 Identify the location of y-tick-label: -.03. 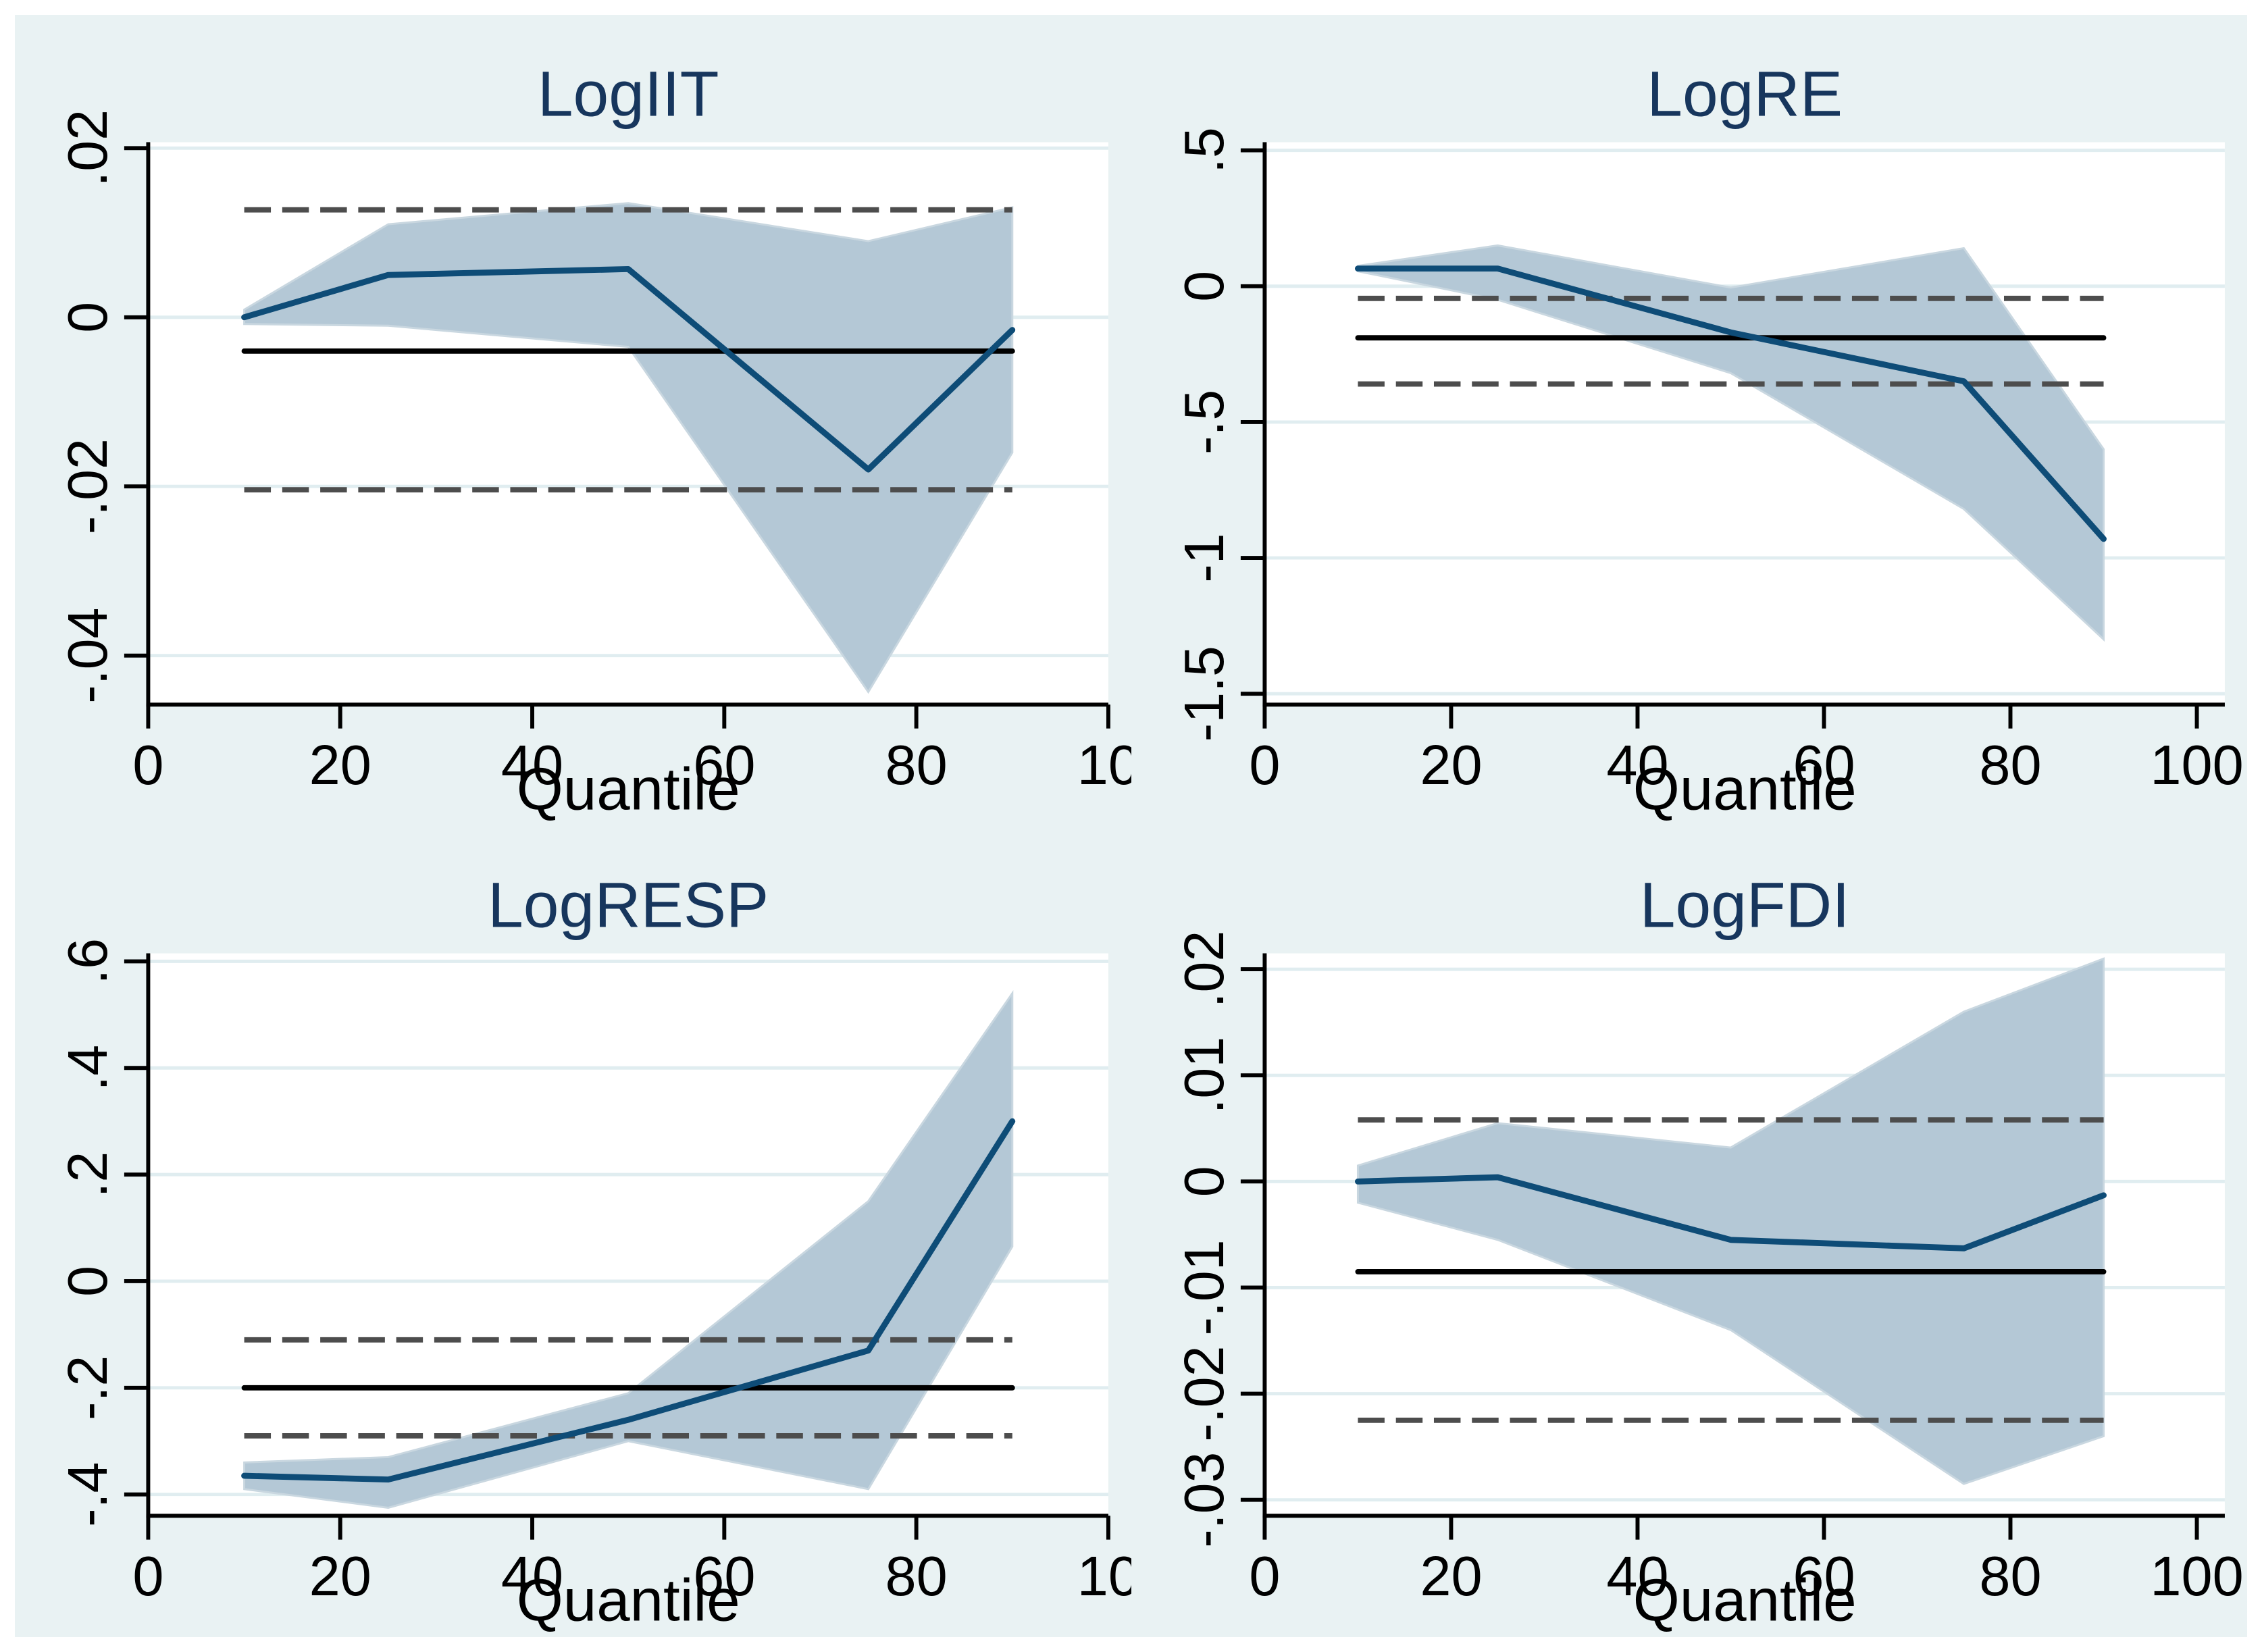
(1204, 1500).